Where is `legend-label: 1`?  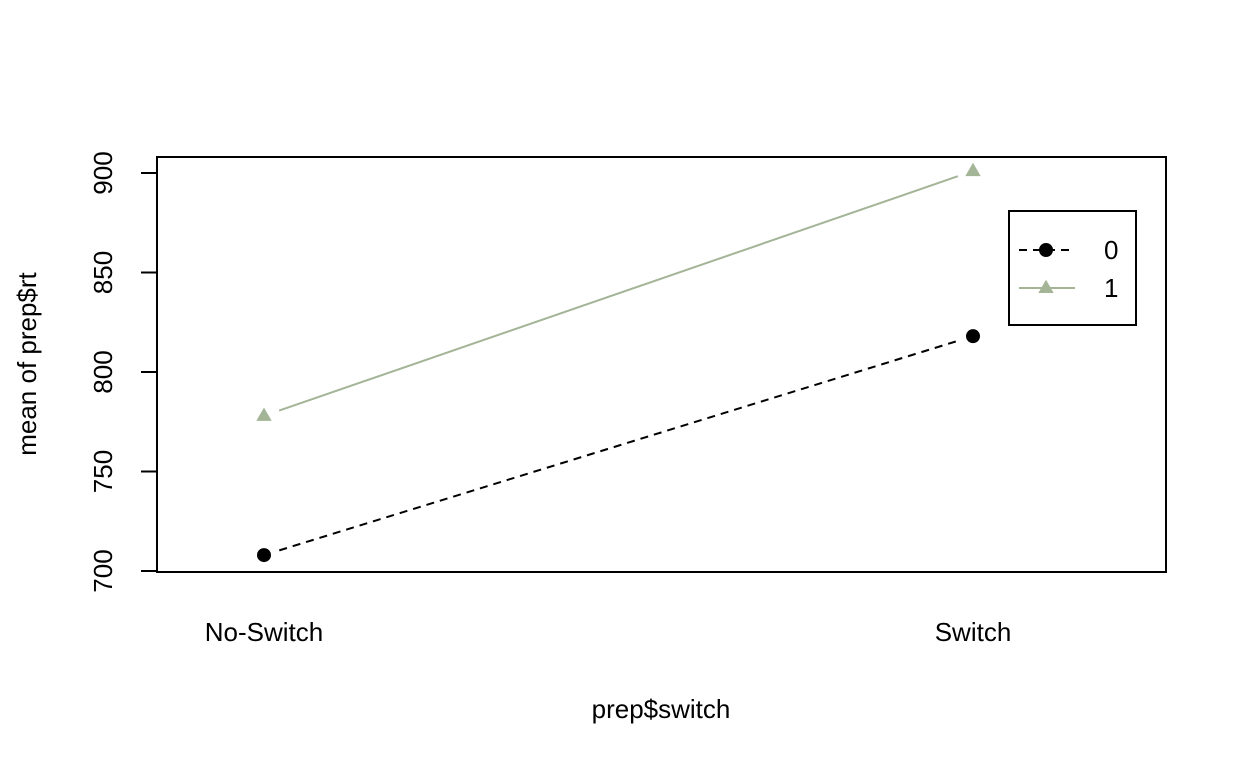
legend-label: 1 is located at coordinates (1111, 288).